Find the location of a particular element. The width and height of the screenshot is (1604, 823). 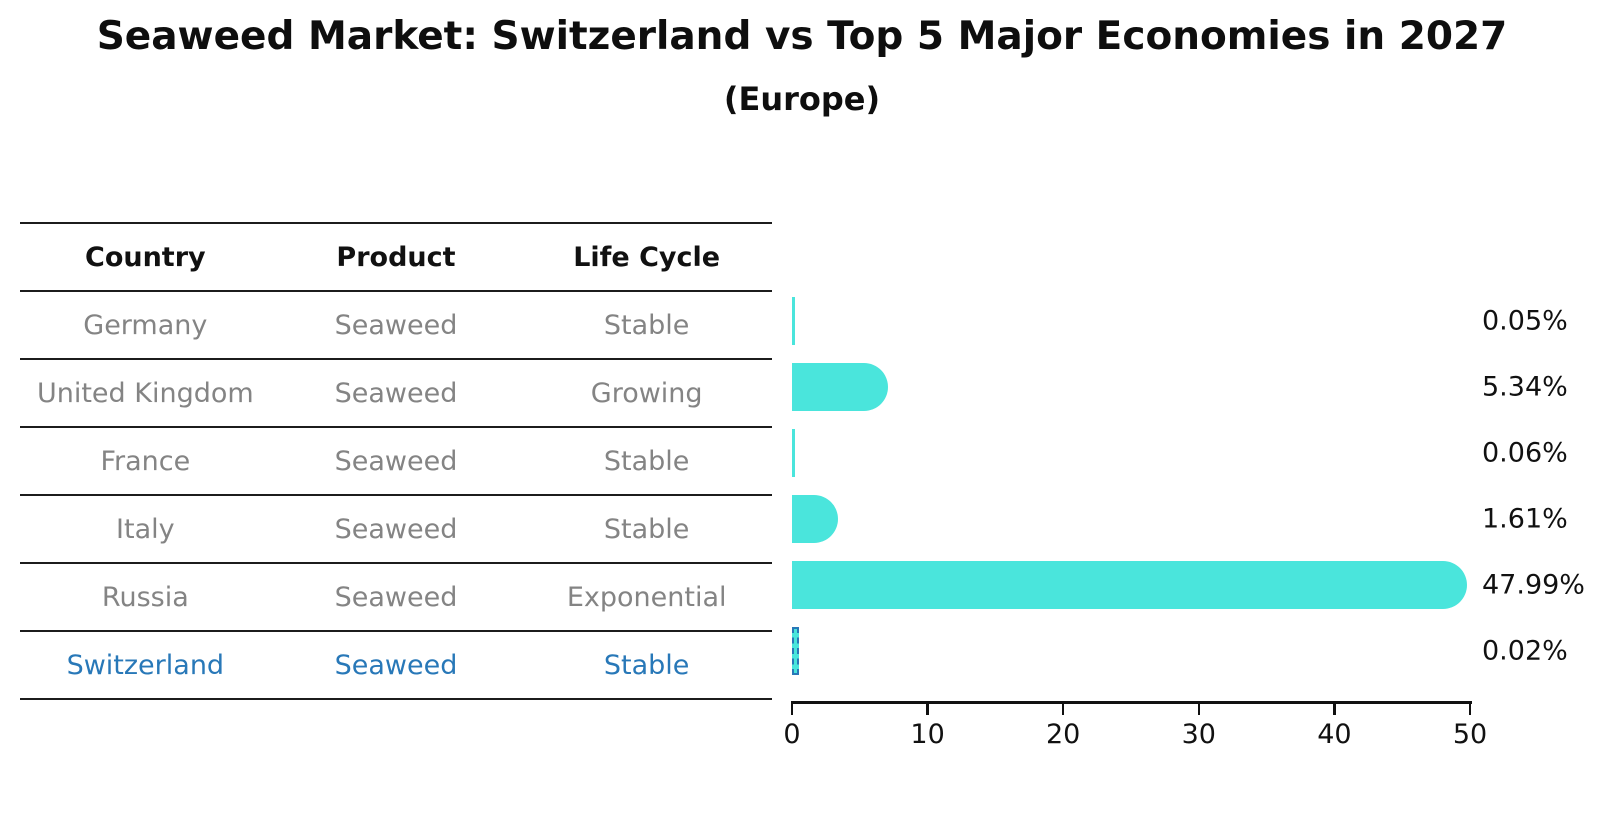

bar-united-kingdom is located at coordinates (840, 387).